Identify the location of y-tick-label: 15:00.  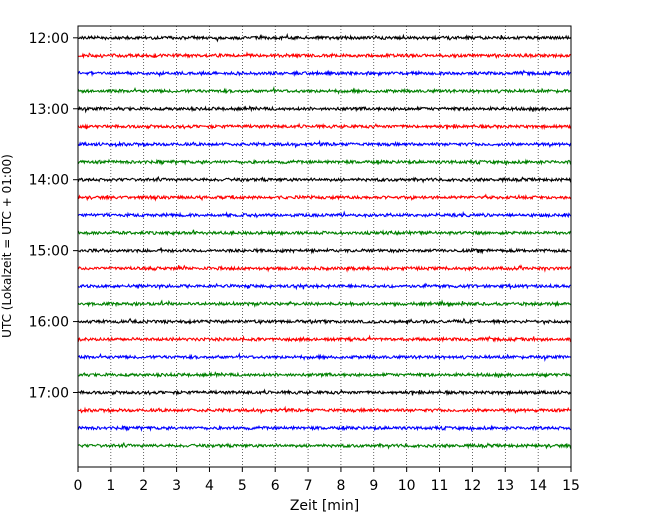
(49, 252).